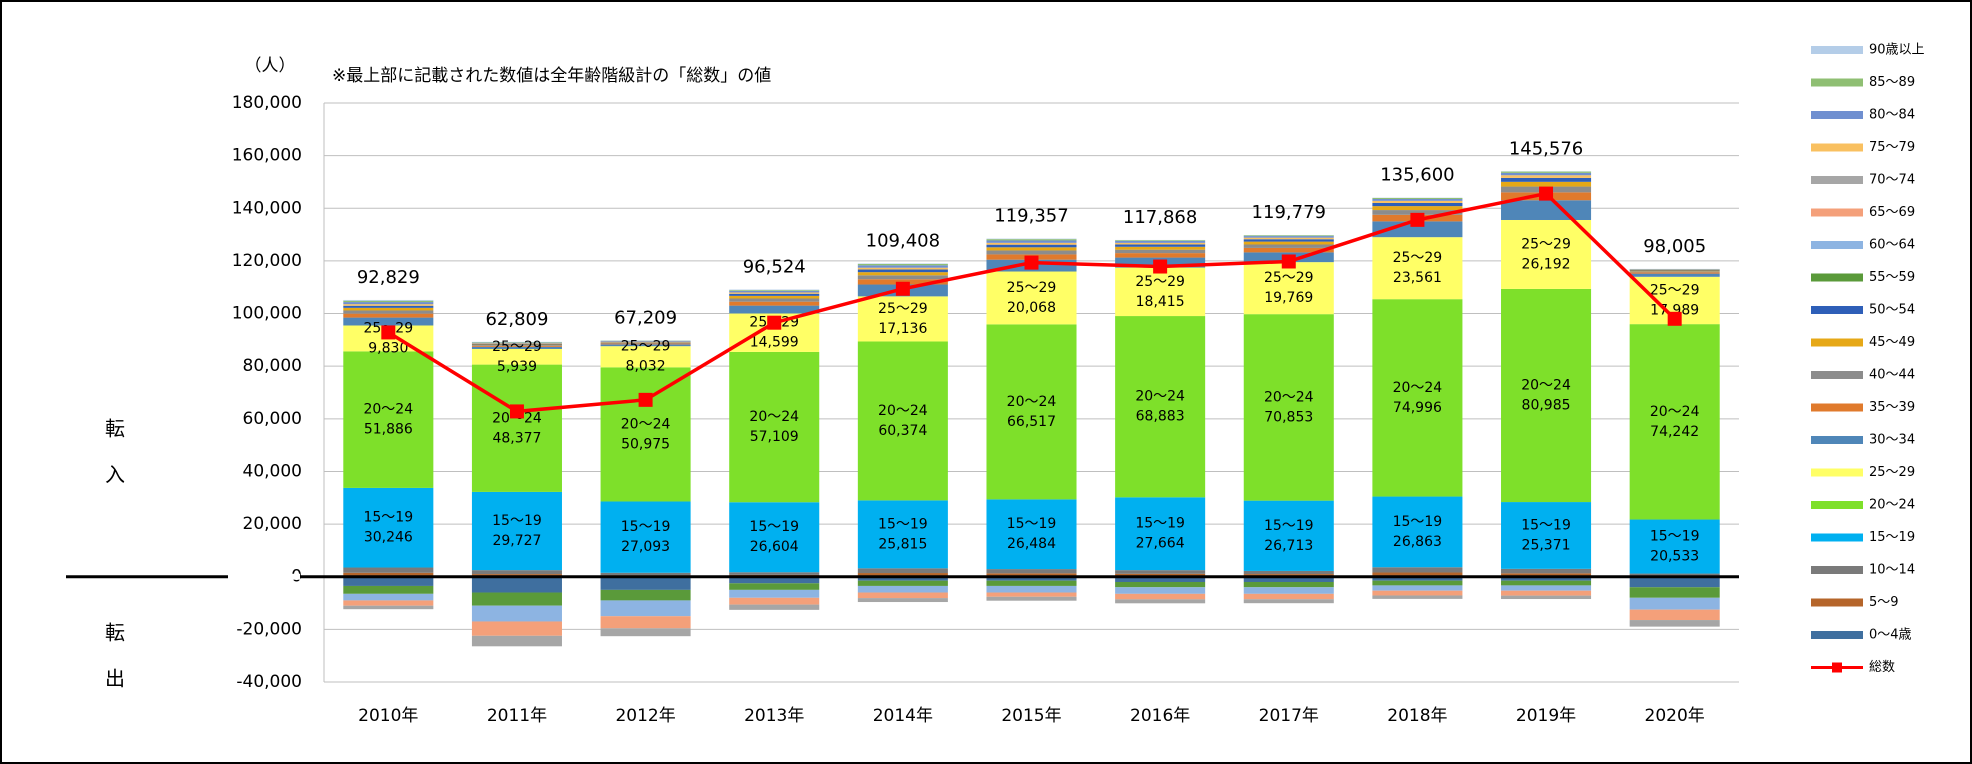  I want to click on segment-value-label: 57,109, so click(774, 437).